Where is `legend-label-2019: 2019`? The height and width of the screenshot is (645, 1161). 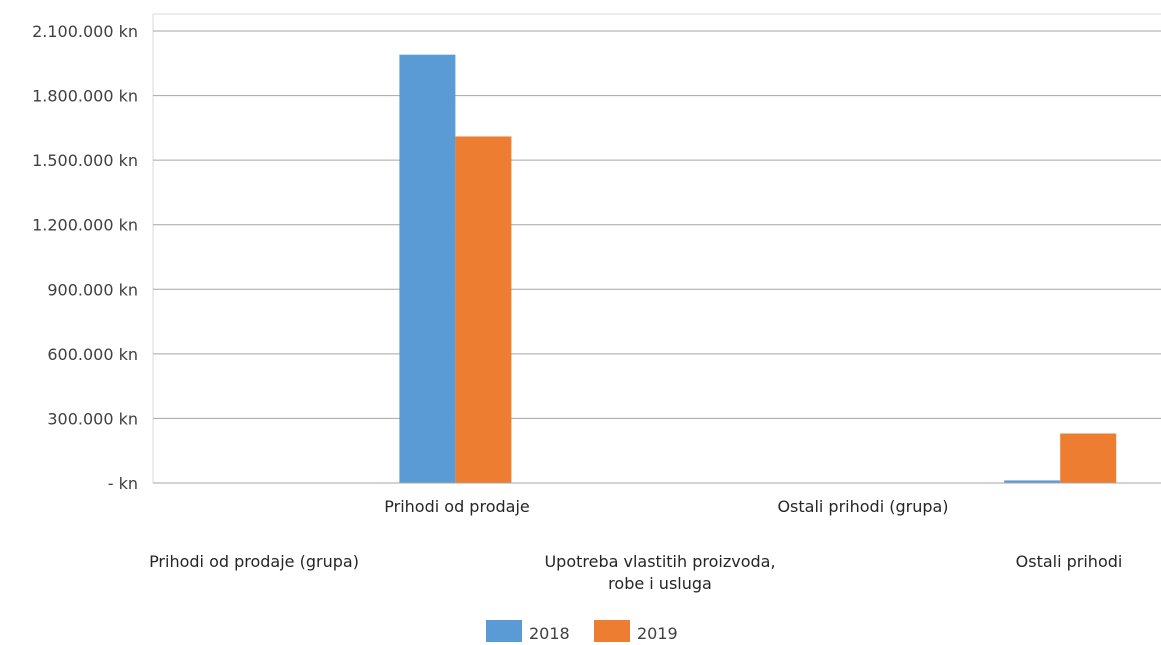 legend-label-2019: 2019 is located at coordinates (657, 633).